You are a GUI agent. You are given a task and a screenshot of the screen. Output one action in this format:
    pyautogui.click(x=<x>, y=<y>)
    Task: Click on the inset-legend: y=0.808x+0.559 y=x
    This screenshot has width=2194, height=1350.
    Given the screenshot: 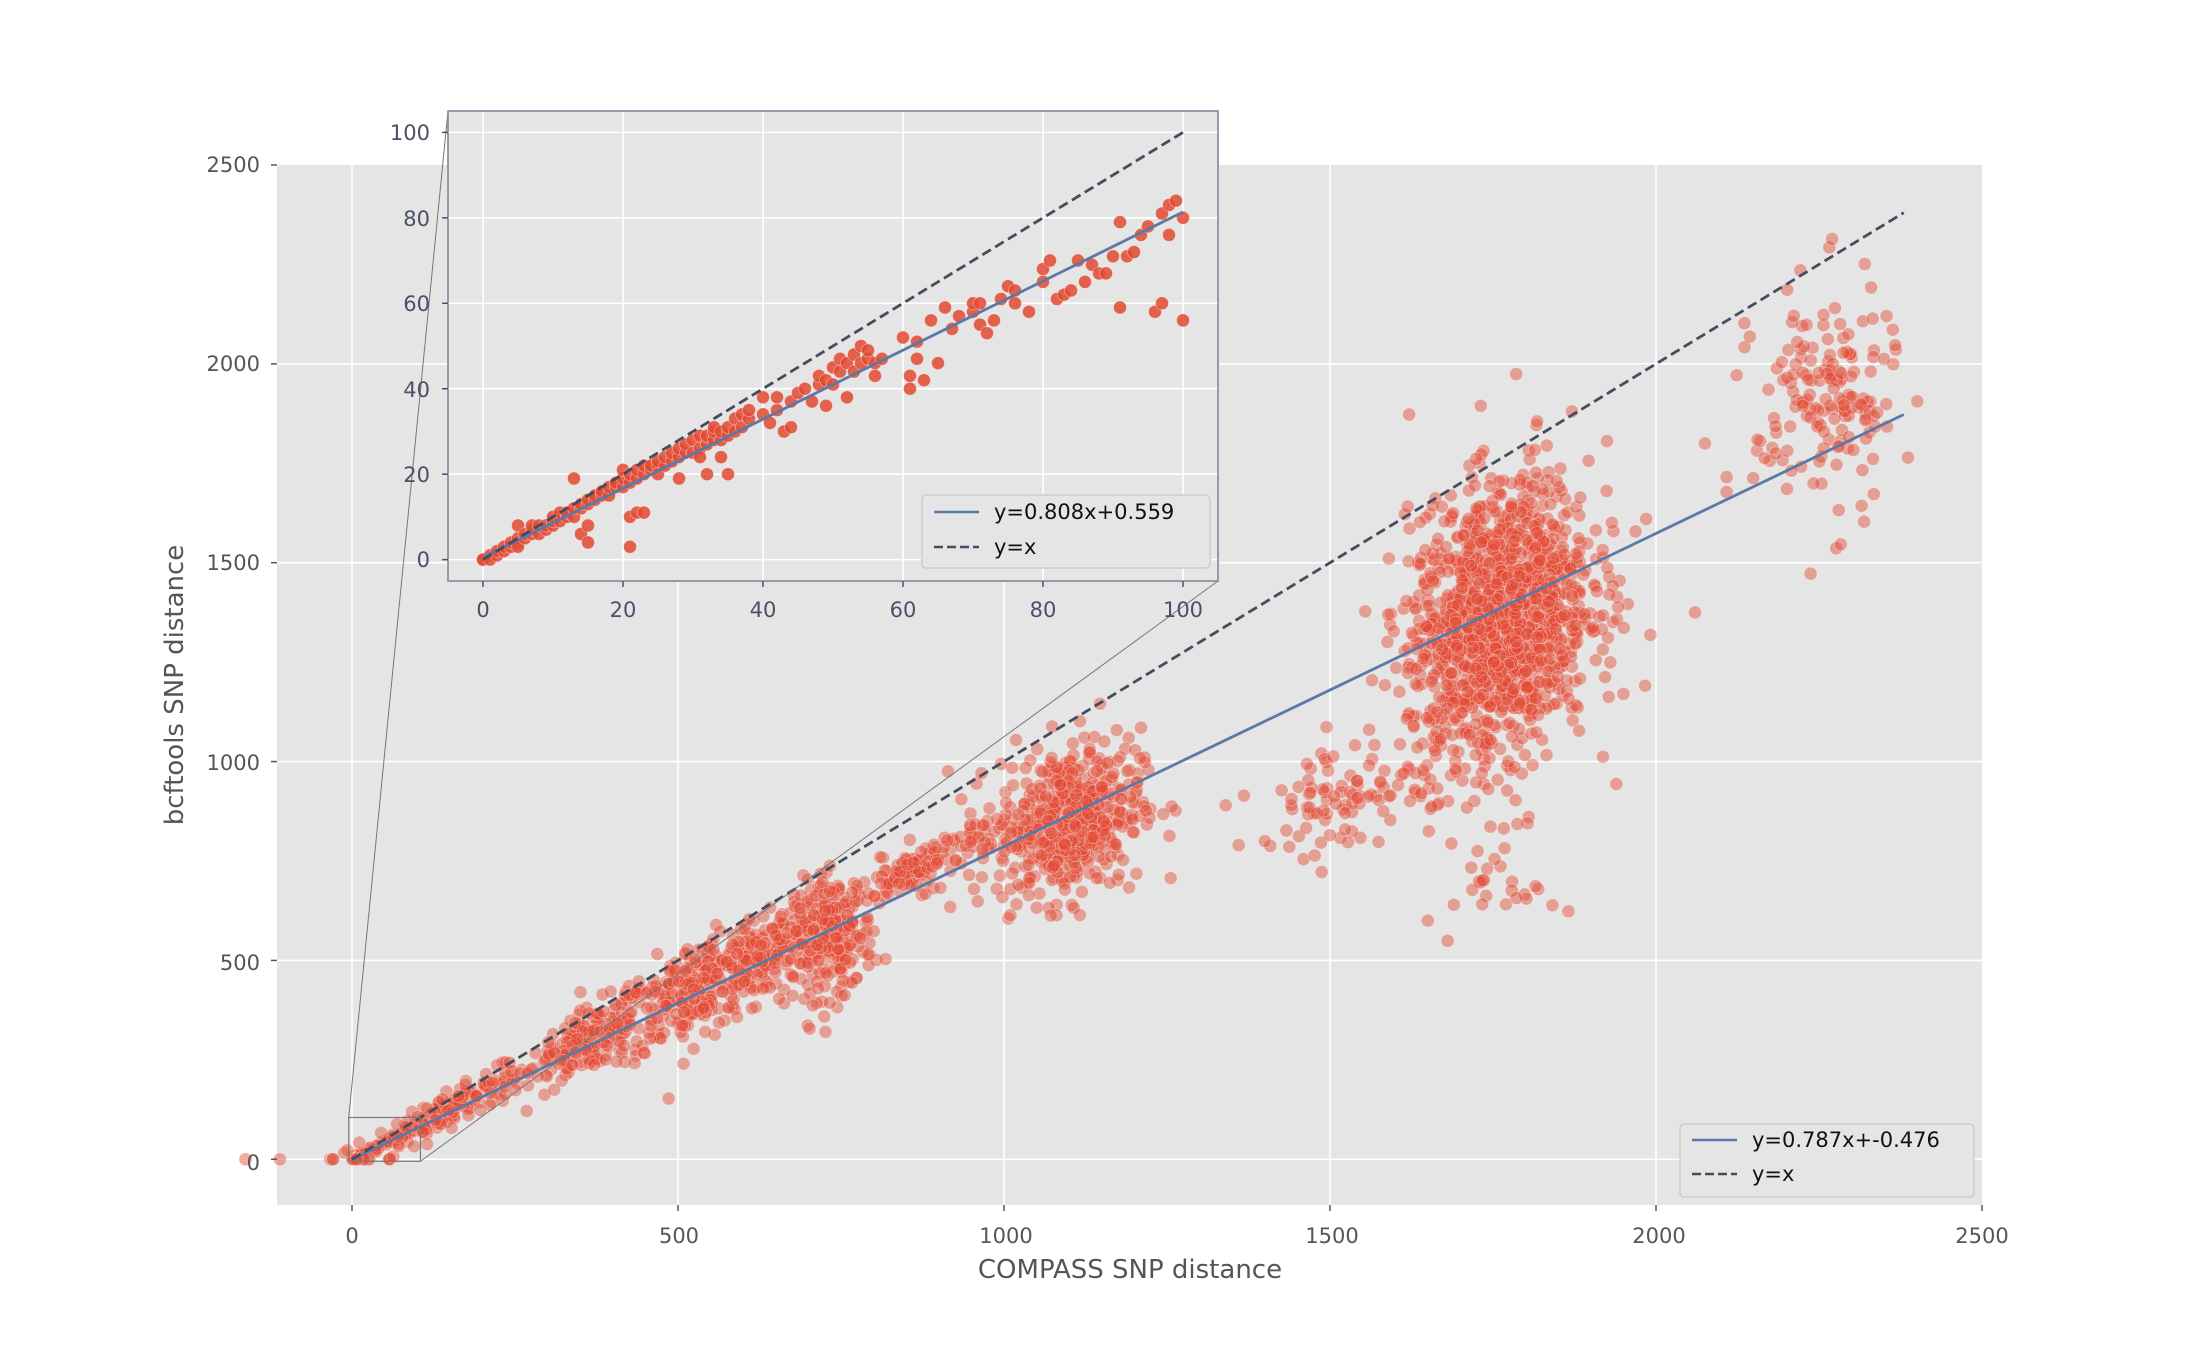 What is the action you would take?
    pyautogui.click(x=1066, y=531)
    